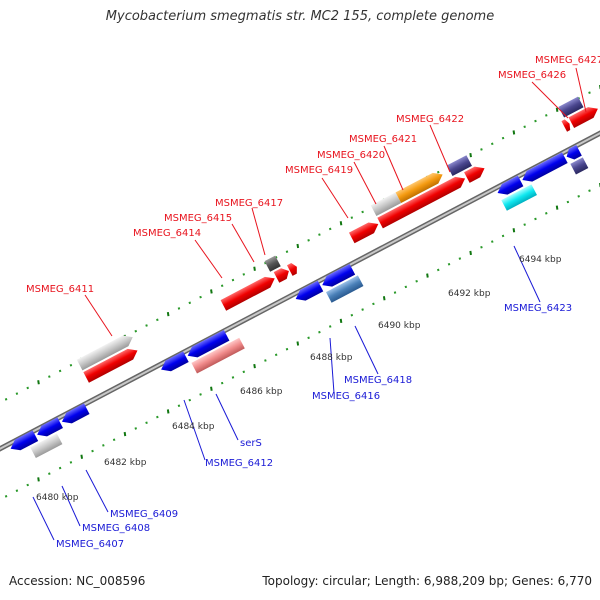 The image size is (600, 600). Describe the element at coordinates (77, 581) in the screenshot. I see `accession-text: Accession: NC_008596` at that location.